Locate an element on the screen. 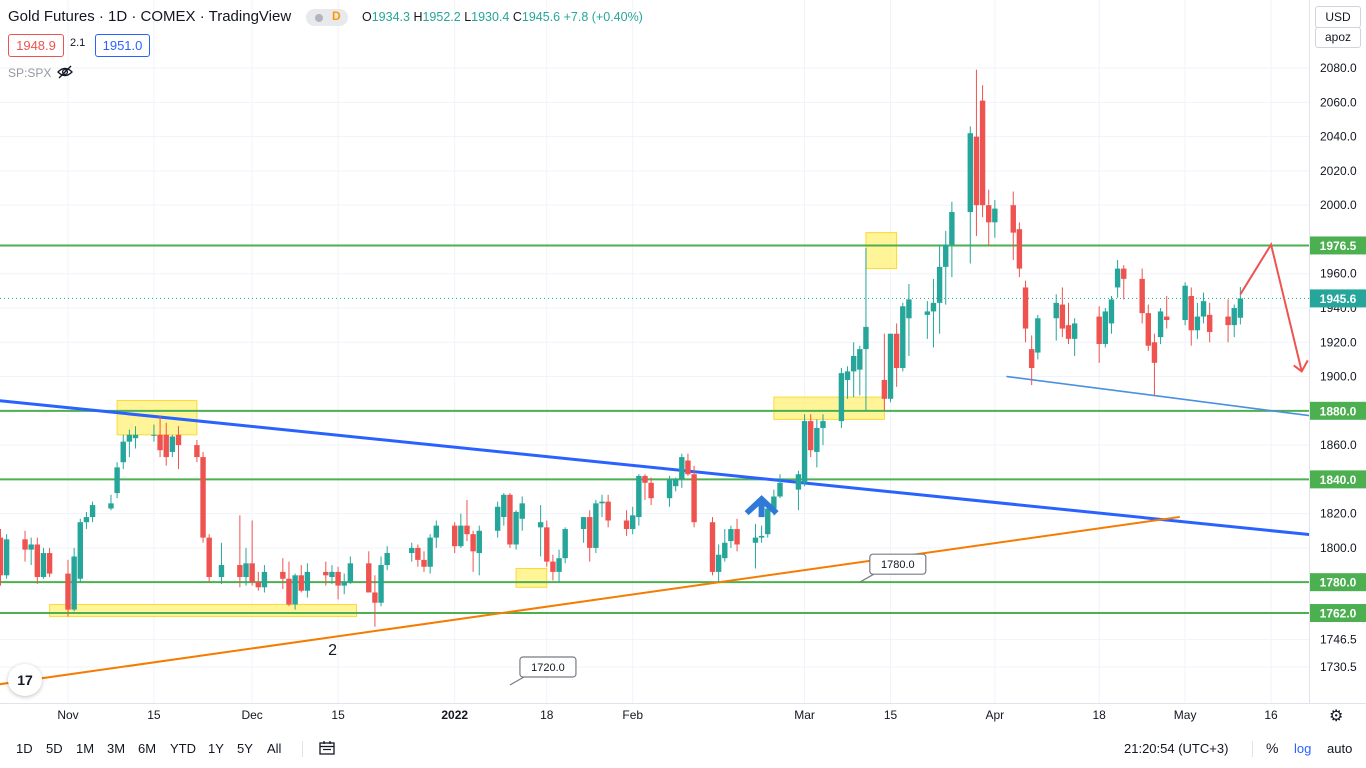 This screenshot has height=768, width=1366. compare-symbol: SP:SPX is located at coordinates (30, 73).